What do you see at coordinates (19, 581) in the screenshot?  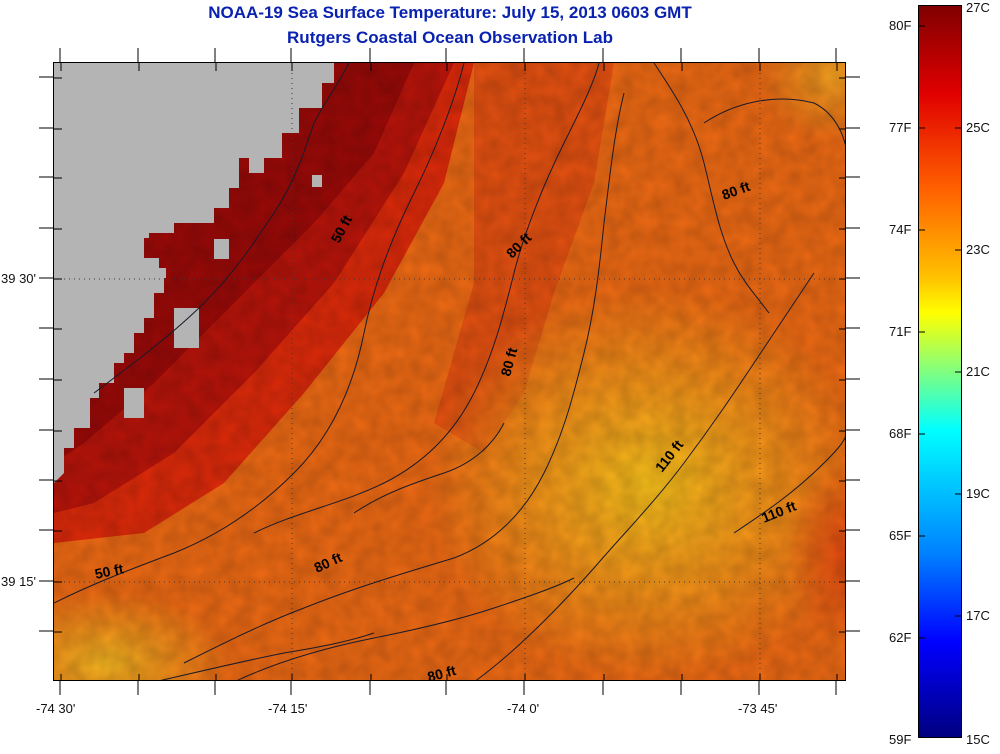 I see `y-tick-label: 39 15'` at bounding box center [19, 581].